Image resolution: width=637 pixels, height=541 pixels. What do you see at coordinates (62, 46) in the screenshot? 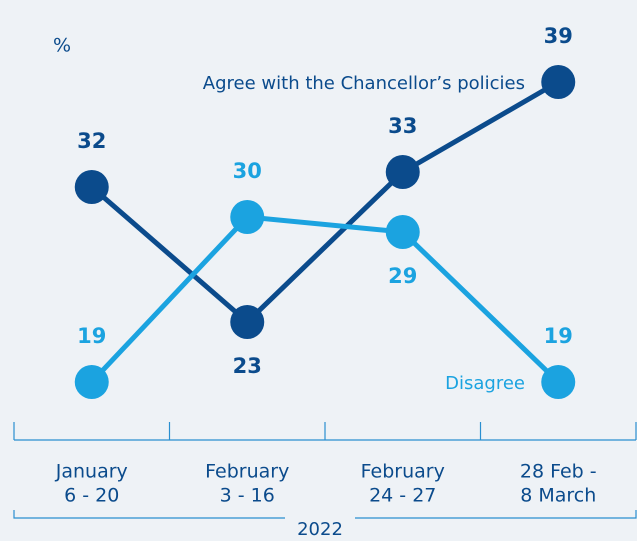
I see `unit-label: %` at bounding box center [62, 46].